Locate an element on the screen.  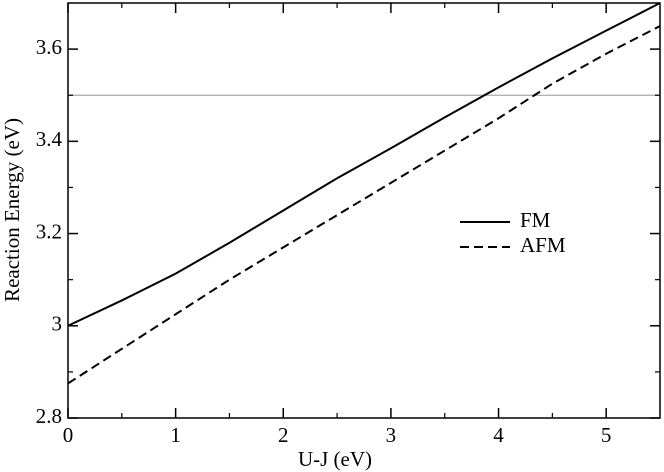
y-tick-label: 3 is located at coordinates (57, 324).